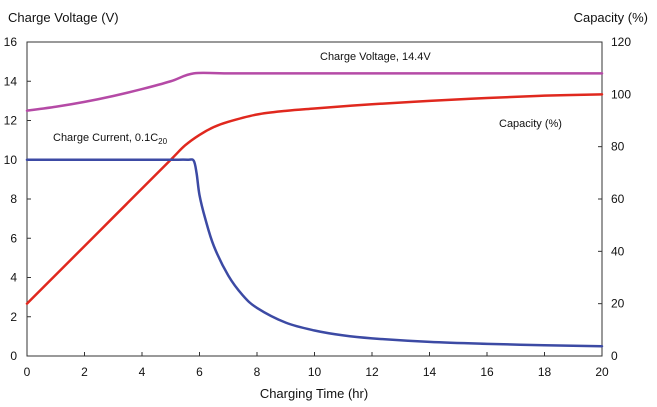 This screenshot has width=657, height=407. I want to click on y-right-tick-label: 60, so click(618, 199).